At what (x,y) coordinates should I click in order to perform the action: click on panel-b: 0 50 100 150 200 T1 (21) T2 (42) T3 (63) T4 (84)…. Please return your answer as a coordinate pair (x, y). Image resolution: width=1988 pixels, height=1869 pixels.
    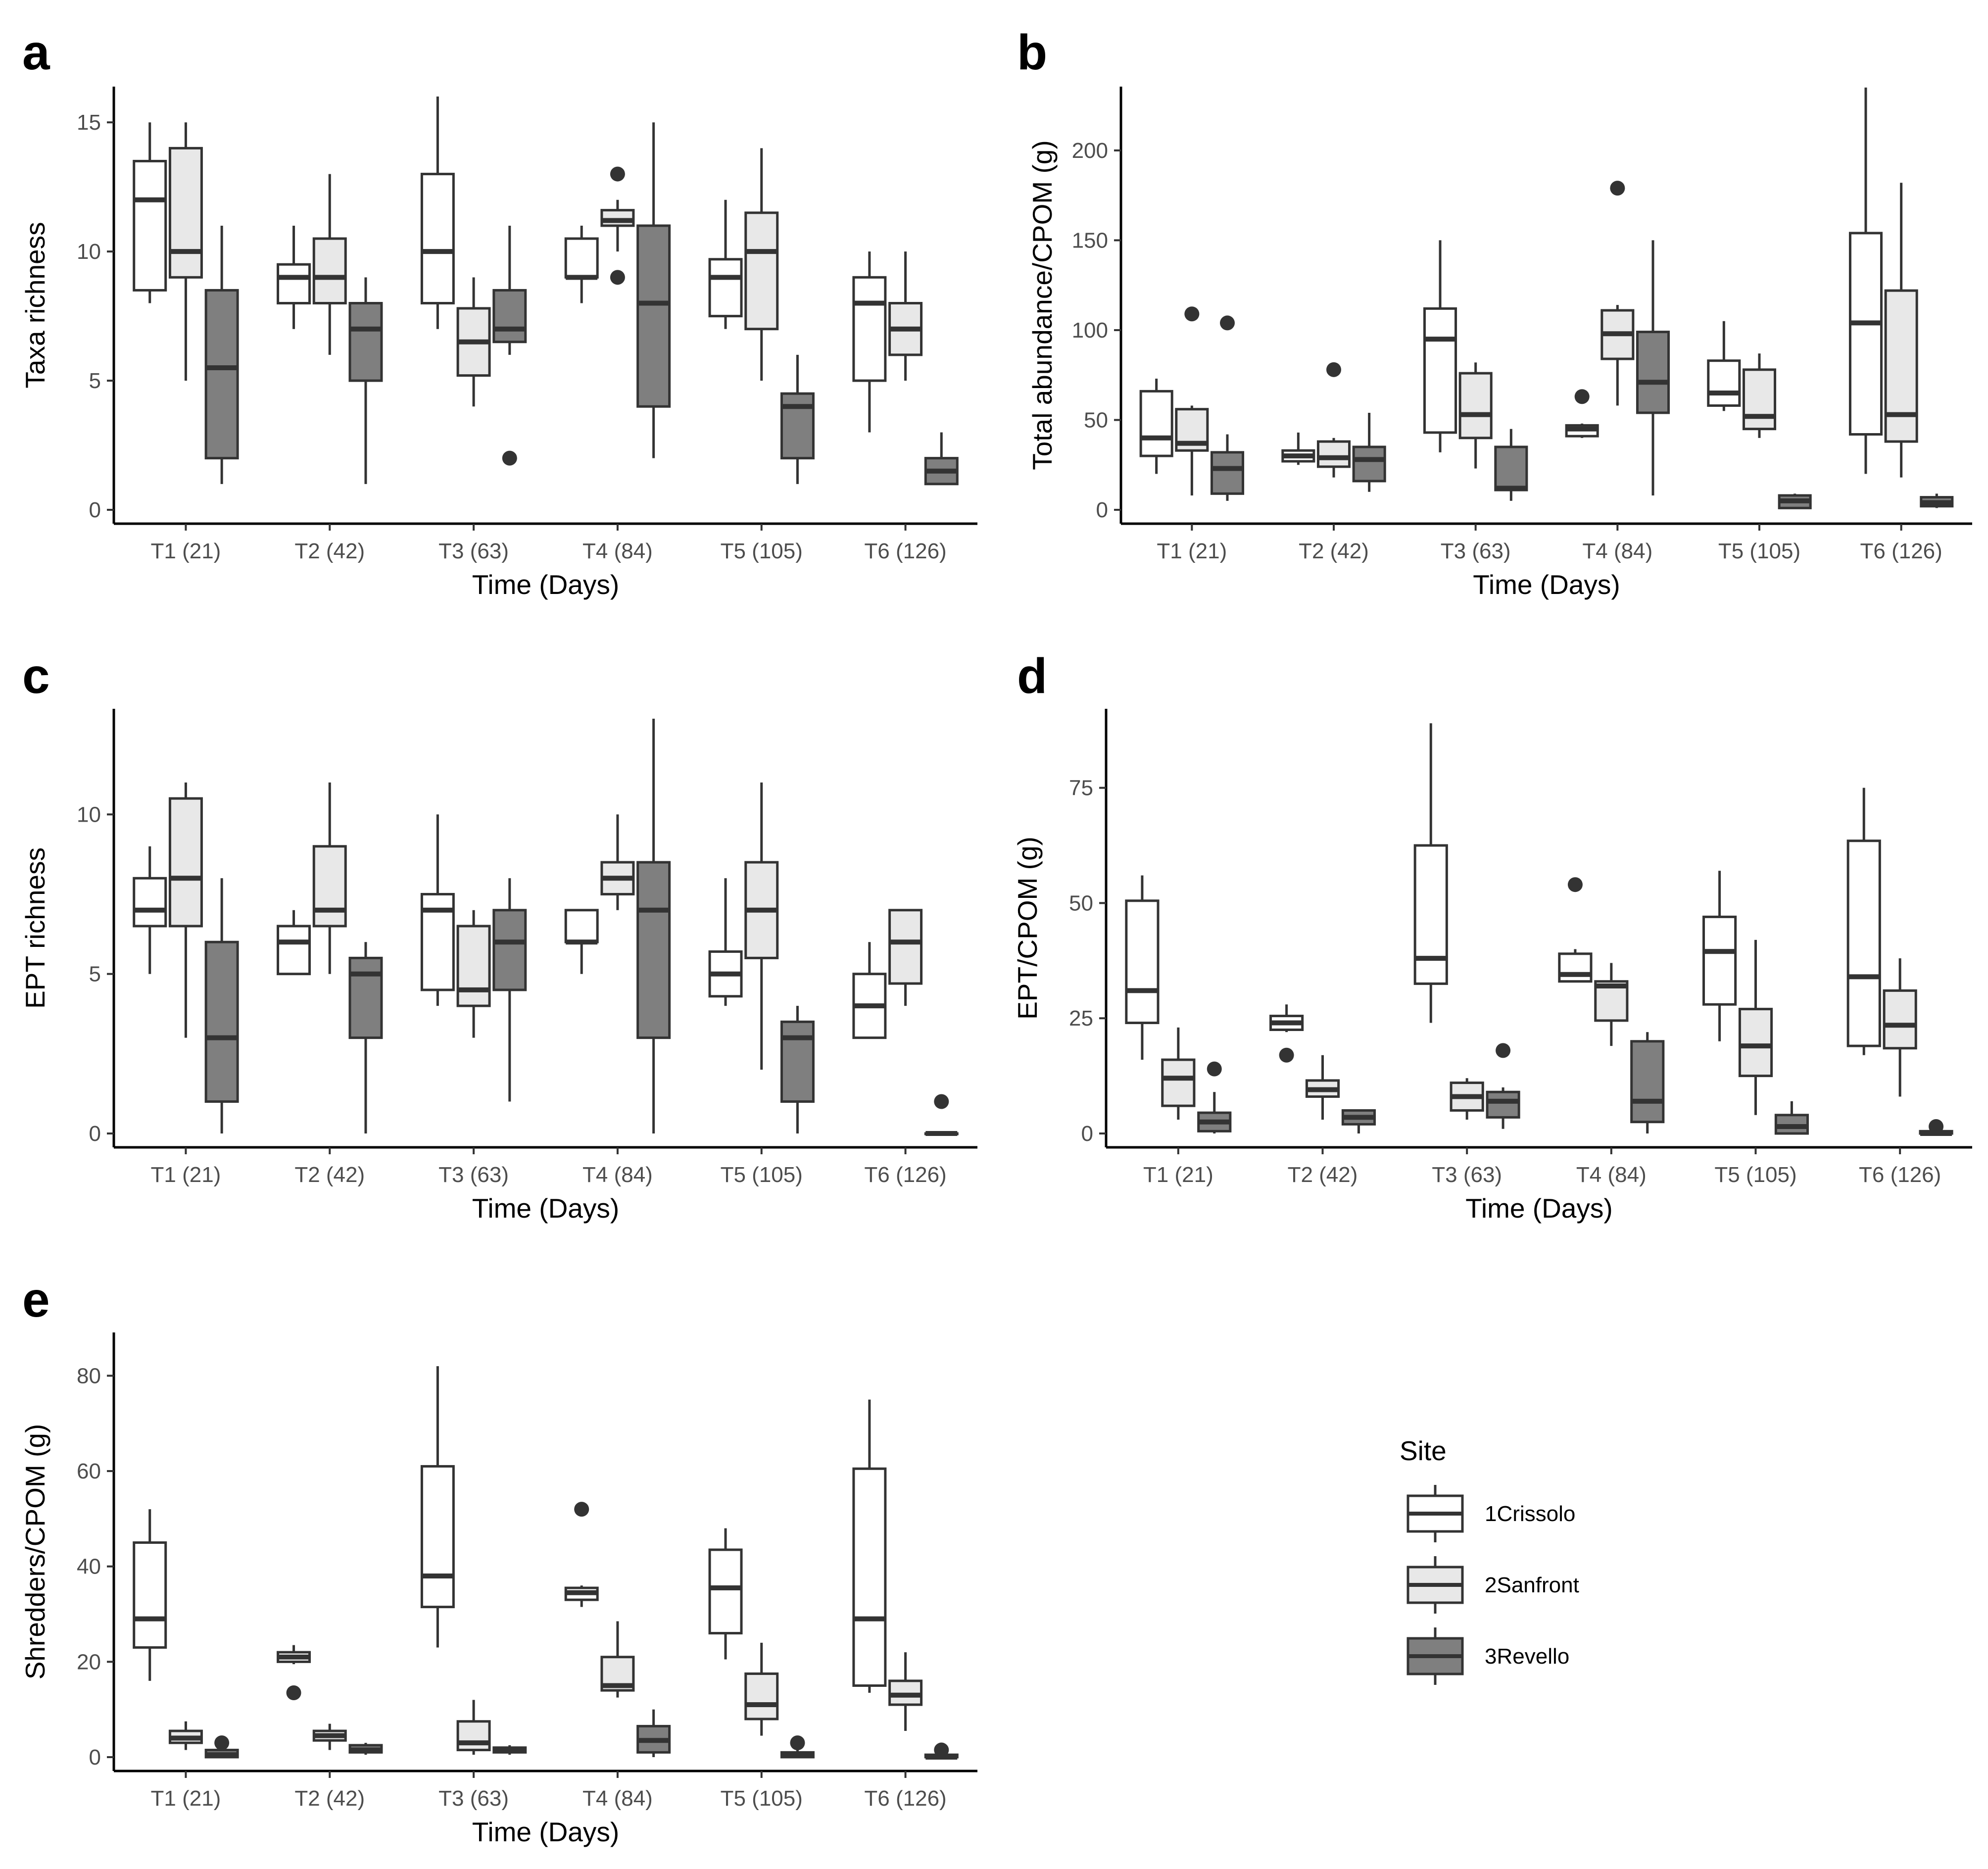
    Looking at the image, I should click on (1499, 343).